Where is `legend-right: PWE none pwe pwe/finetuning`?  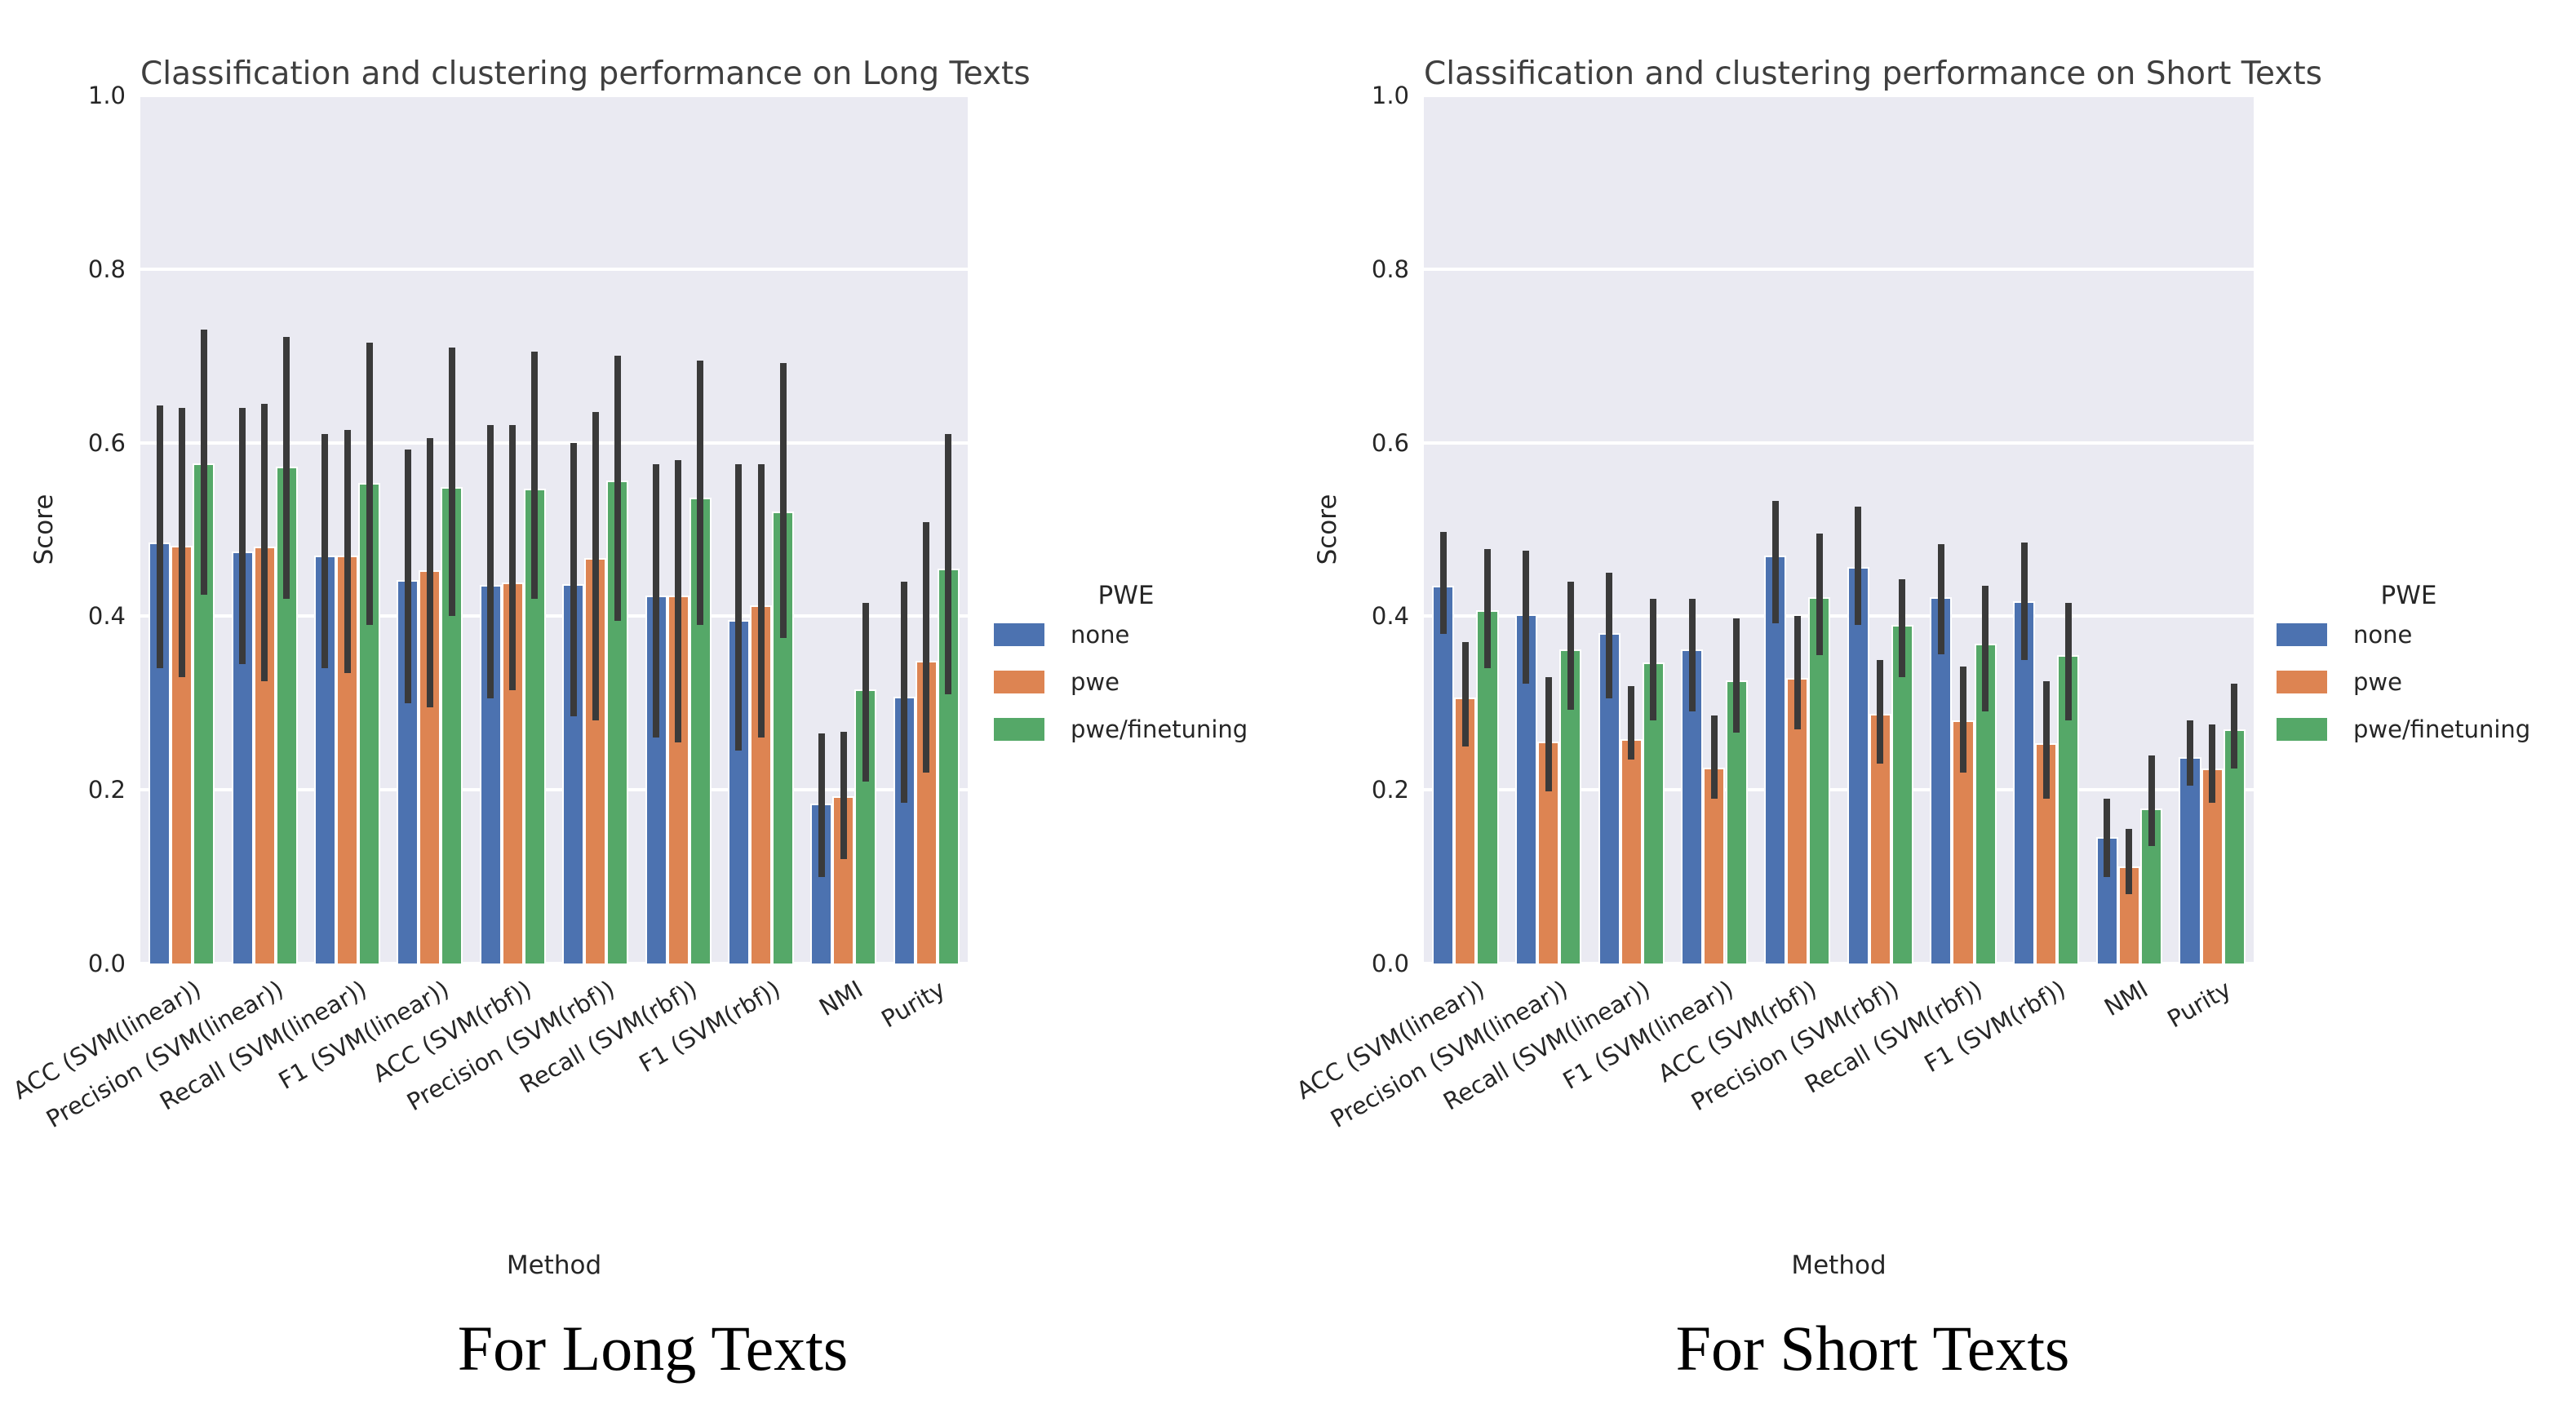
legend-right: PWE none pwe pwe/finetuning is located at coordinates (2426, 665).